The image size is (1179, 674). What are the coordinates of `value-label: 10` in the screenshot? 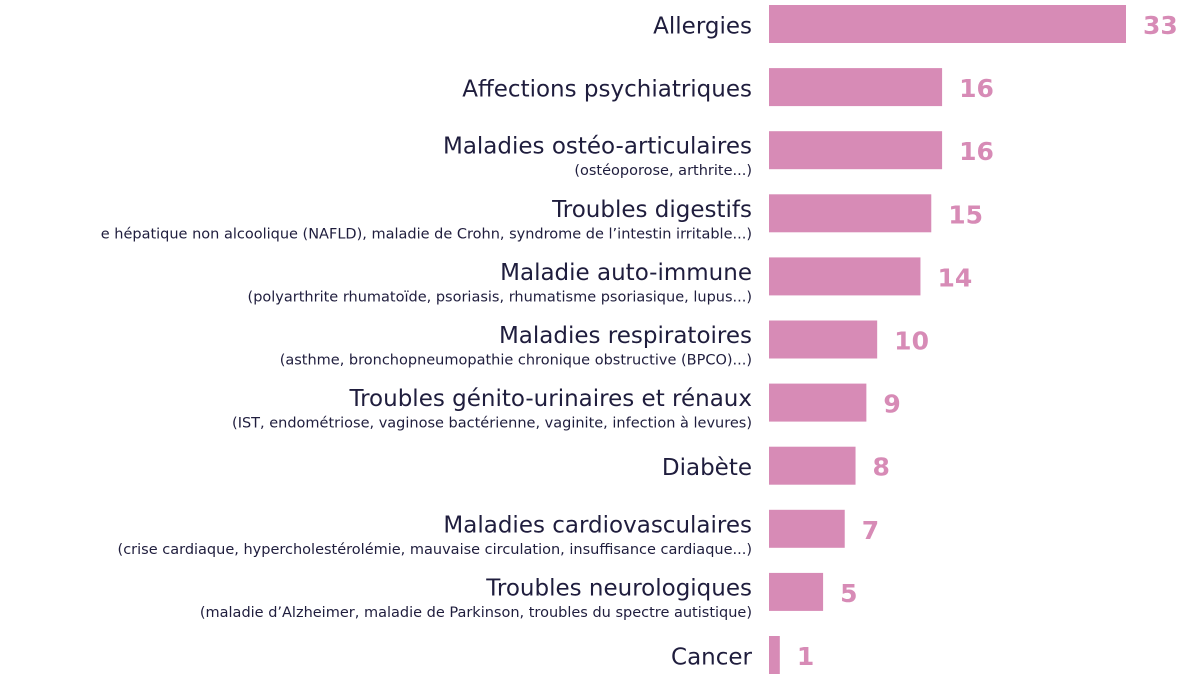 It's located at (911, 341).